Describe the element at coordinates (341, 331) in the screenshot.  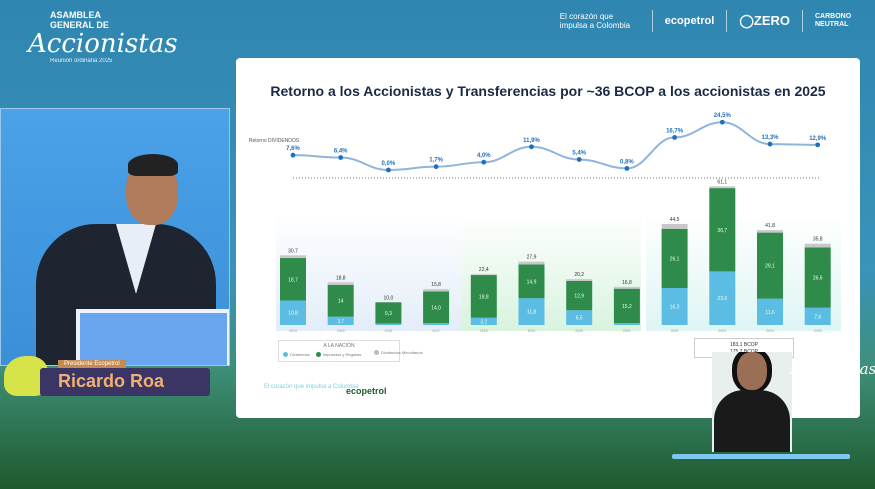
I see `x-tick-label: 2015` at that location.